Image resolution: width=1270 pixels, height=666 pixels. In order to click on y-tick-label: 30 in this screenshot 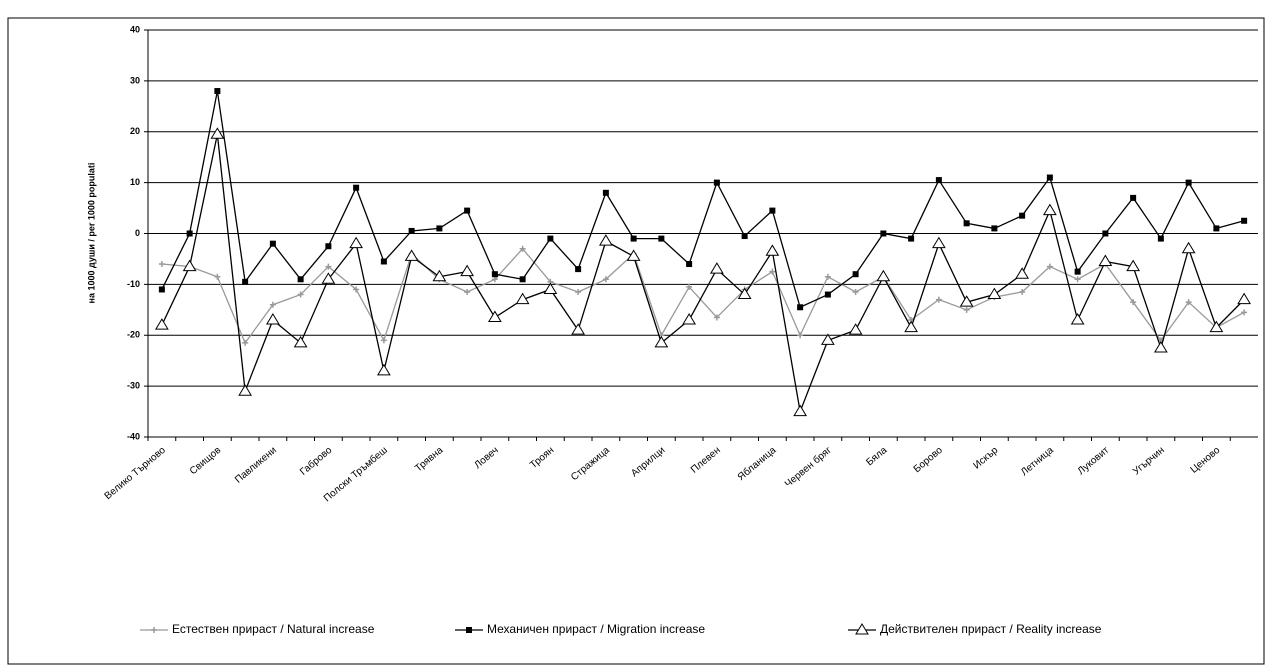, I will do `click(135, 80)`.